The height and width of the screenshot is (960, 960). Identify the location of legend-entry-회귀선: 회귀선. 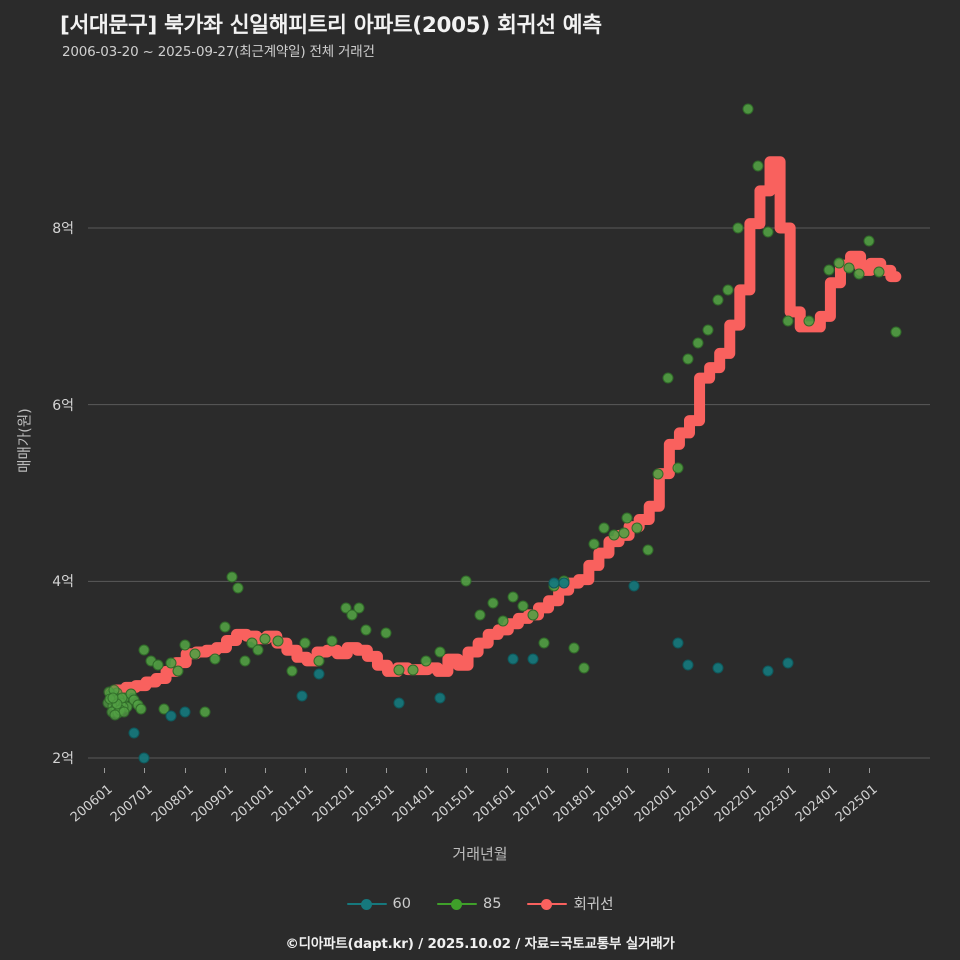
(570, 903).